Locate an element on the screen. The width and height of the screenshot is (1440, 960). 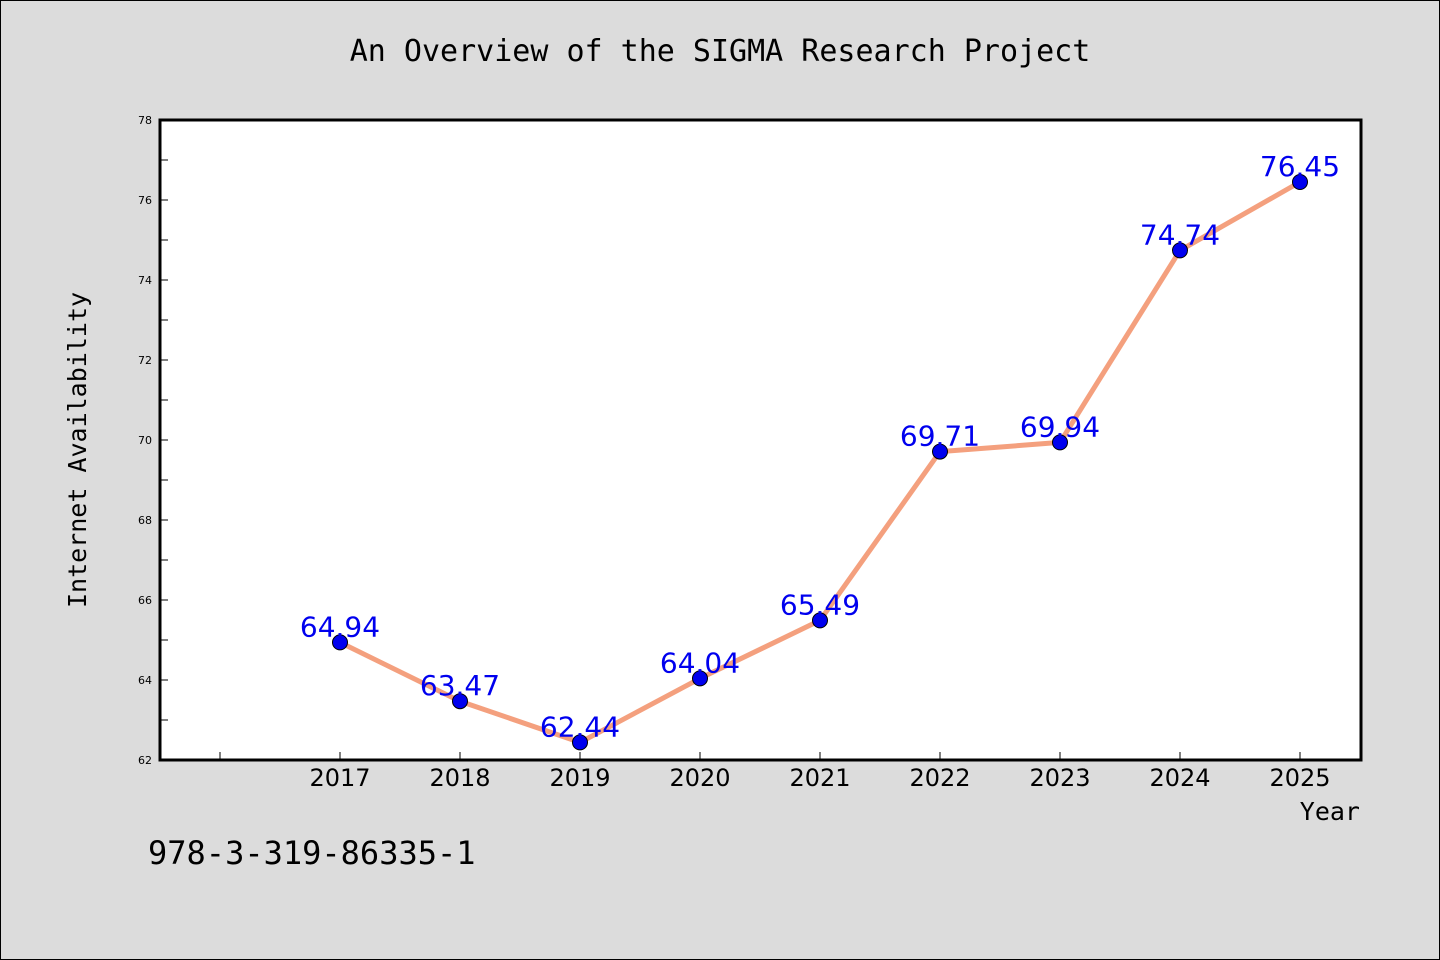
x-tick-label: 2020 is located at coordinates (699, 778).